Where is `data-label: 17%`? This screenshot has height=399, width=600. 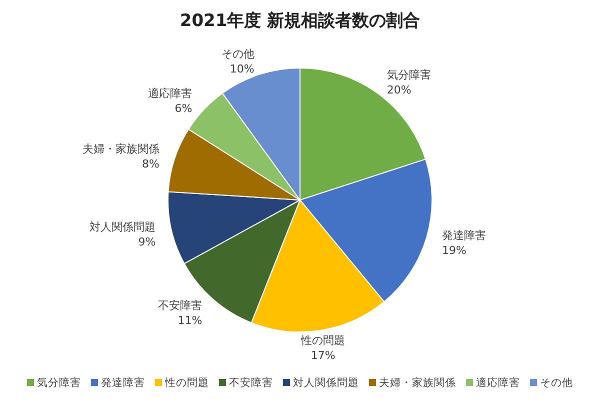 data-label: 17% is located at coordinates (323, 355).